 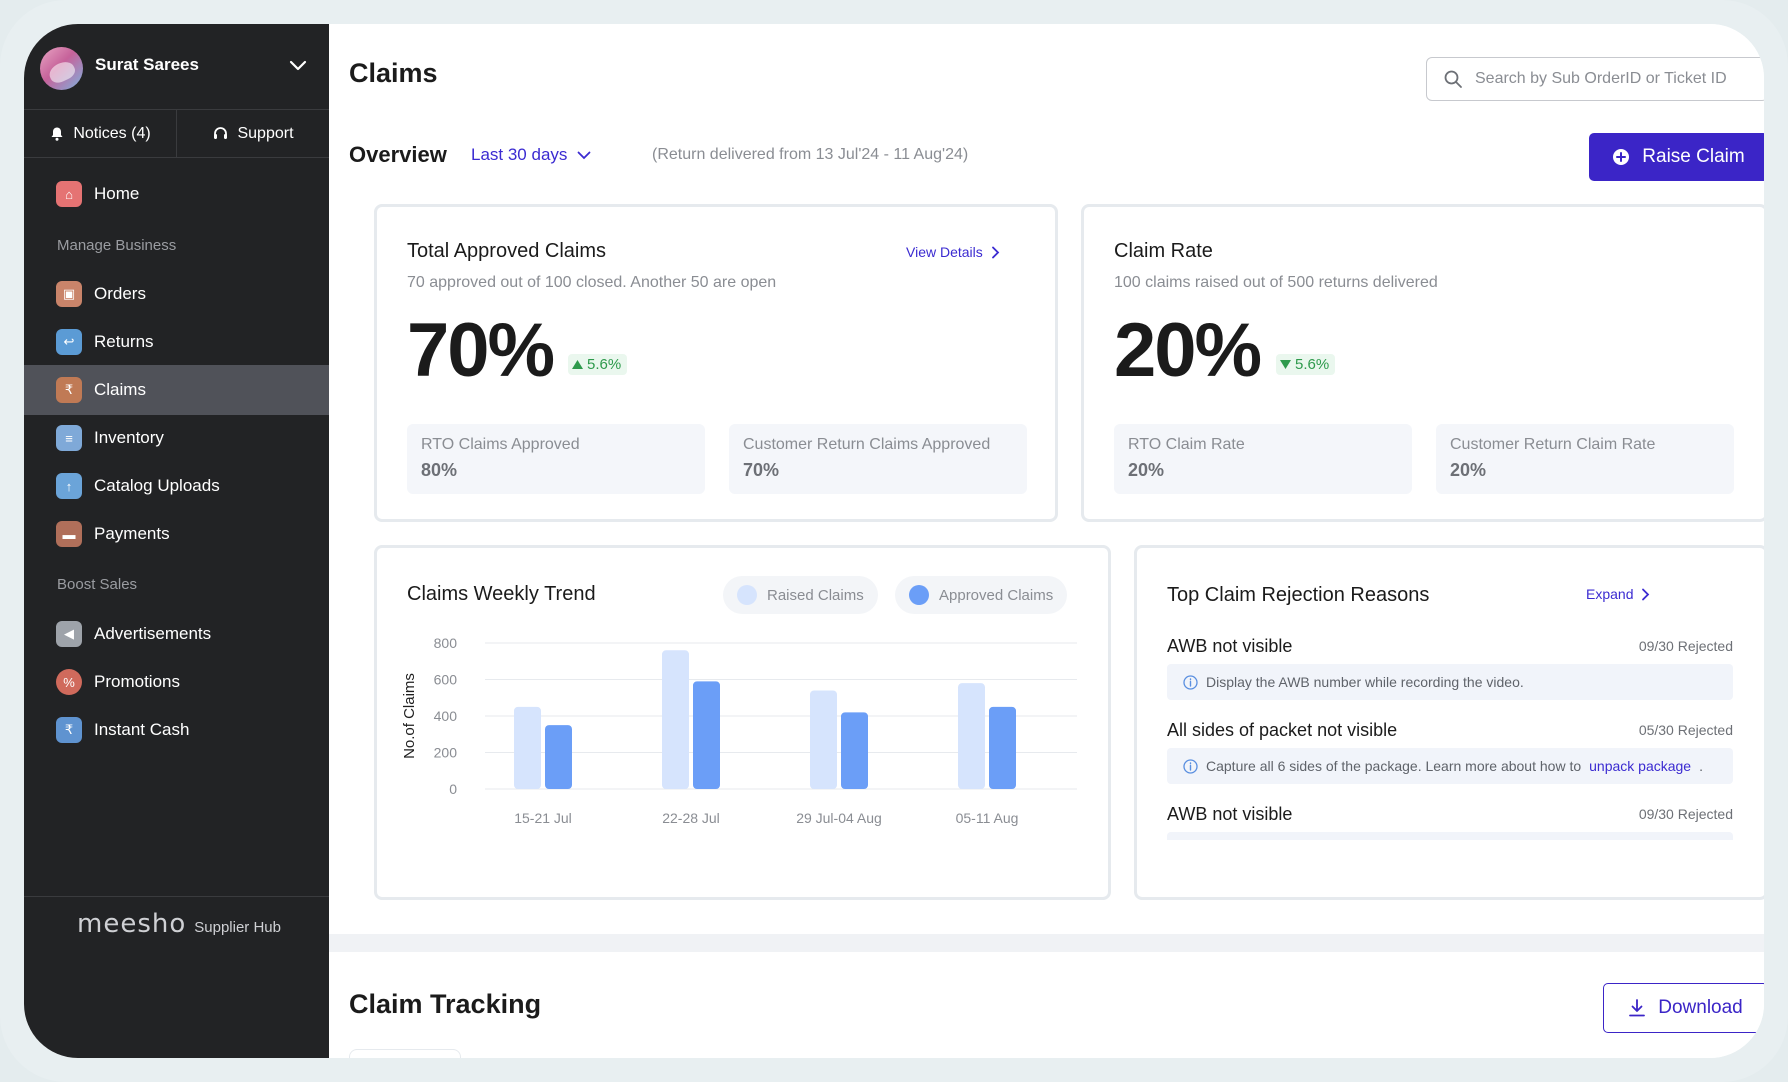 I want to click on approved-rate-value: 70%, so click(x=481, y=350).